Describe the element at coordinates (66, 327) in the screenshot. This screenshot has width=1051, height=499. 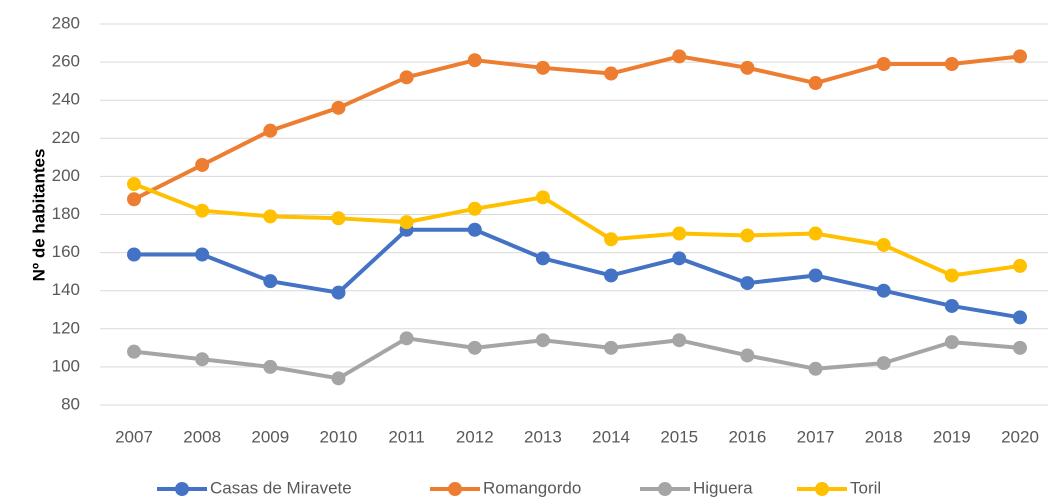
I see `y-tick-label: 120` at that location.